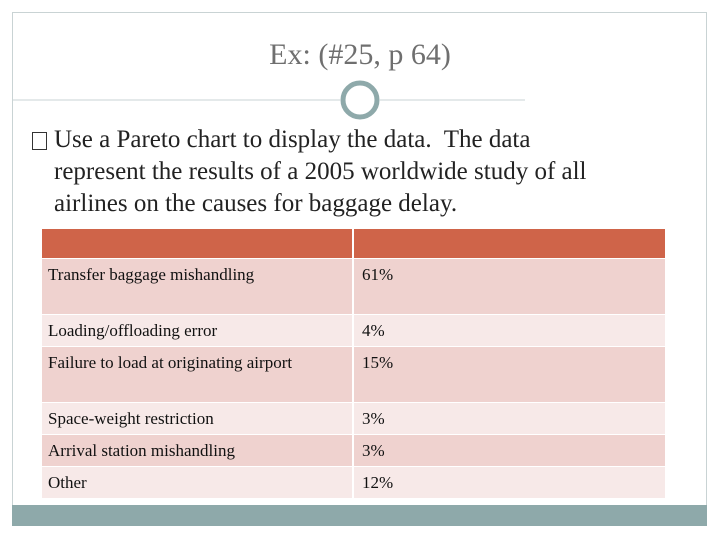 The width and height of the screenshot is (720, 540). I want to click on percent-cell: 15%, so click(378, 362).